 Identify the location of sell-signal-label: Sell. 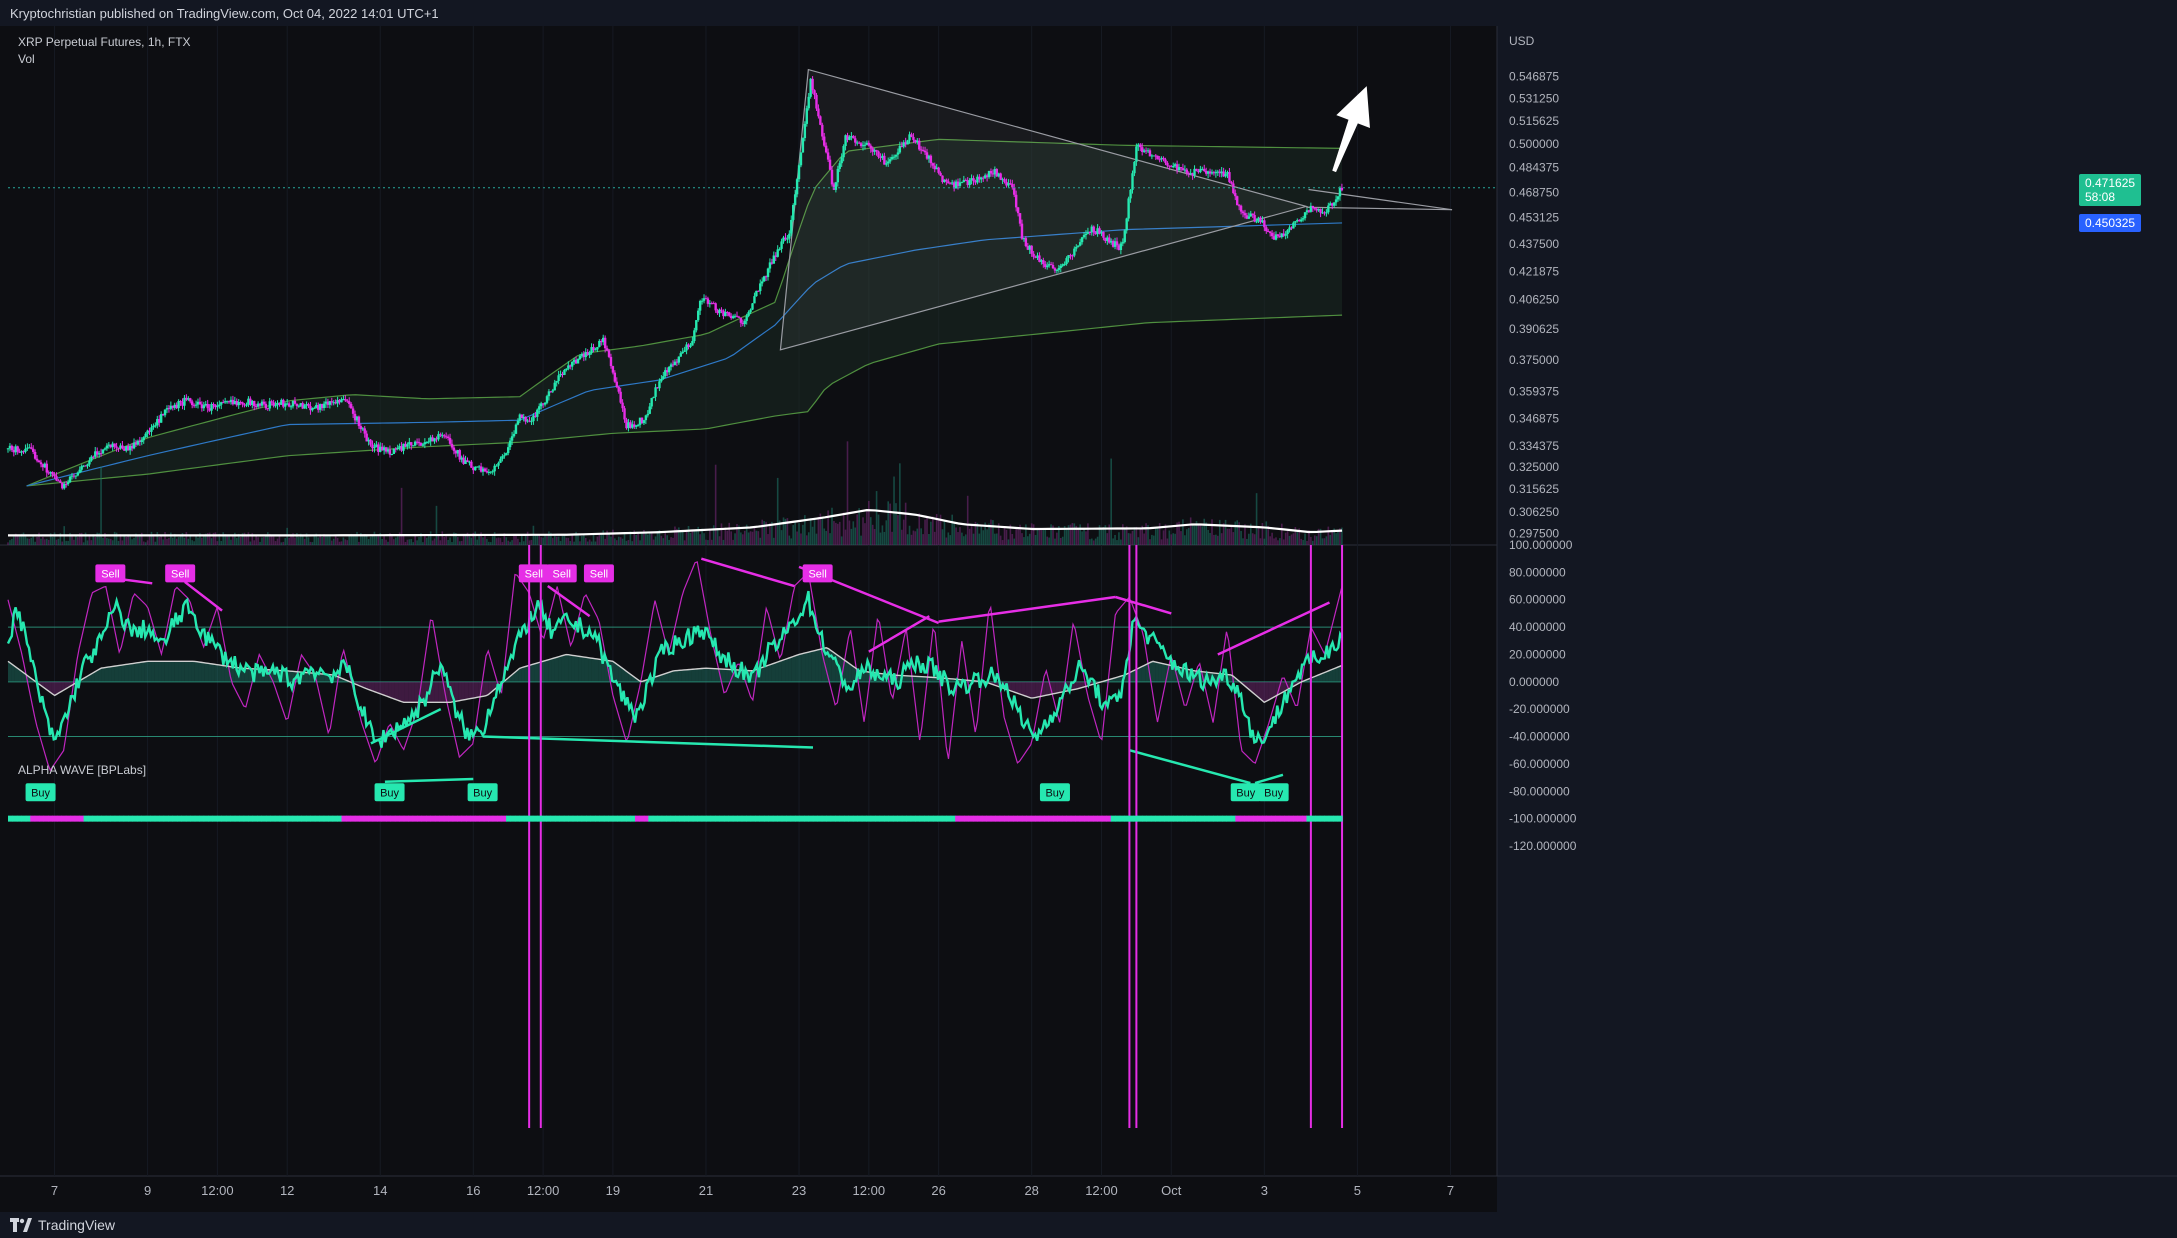
(180, 573).